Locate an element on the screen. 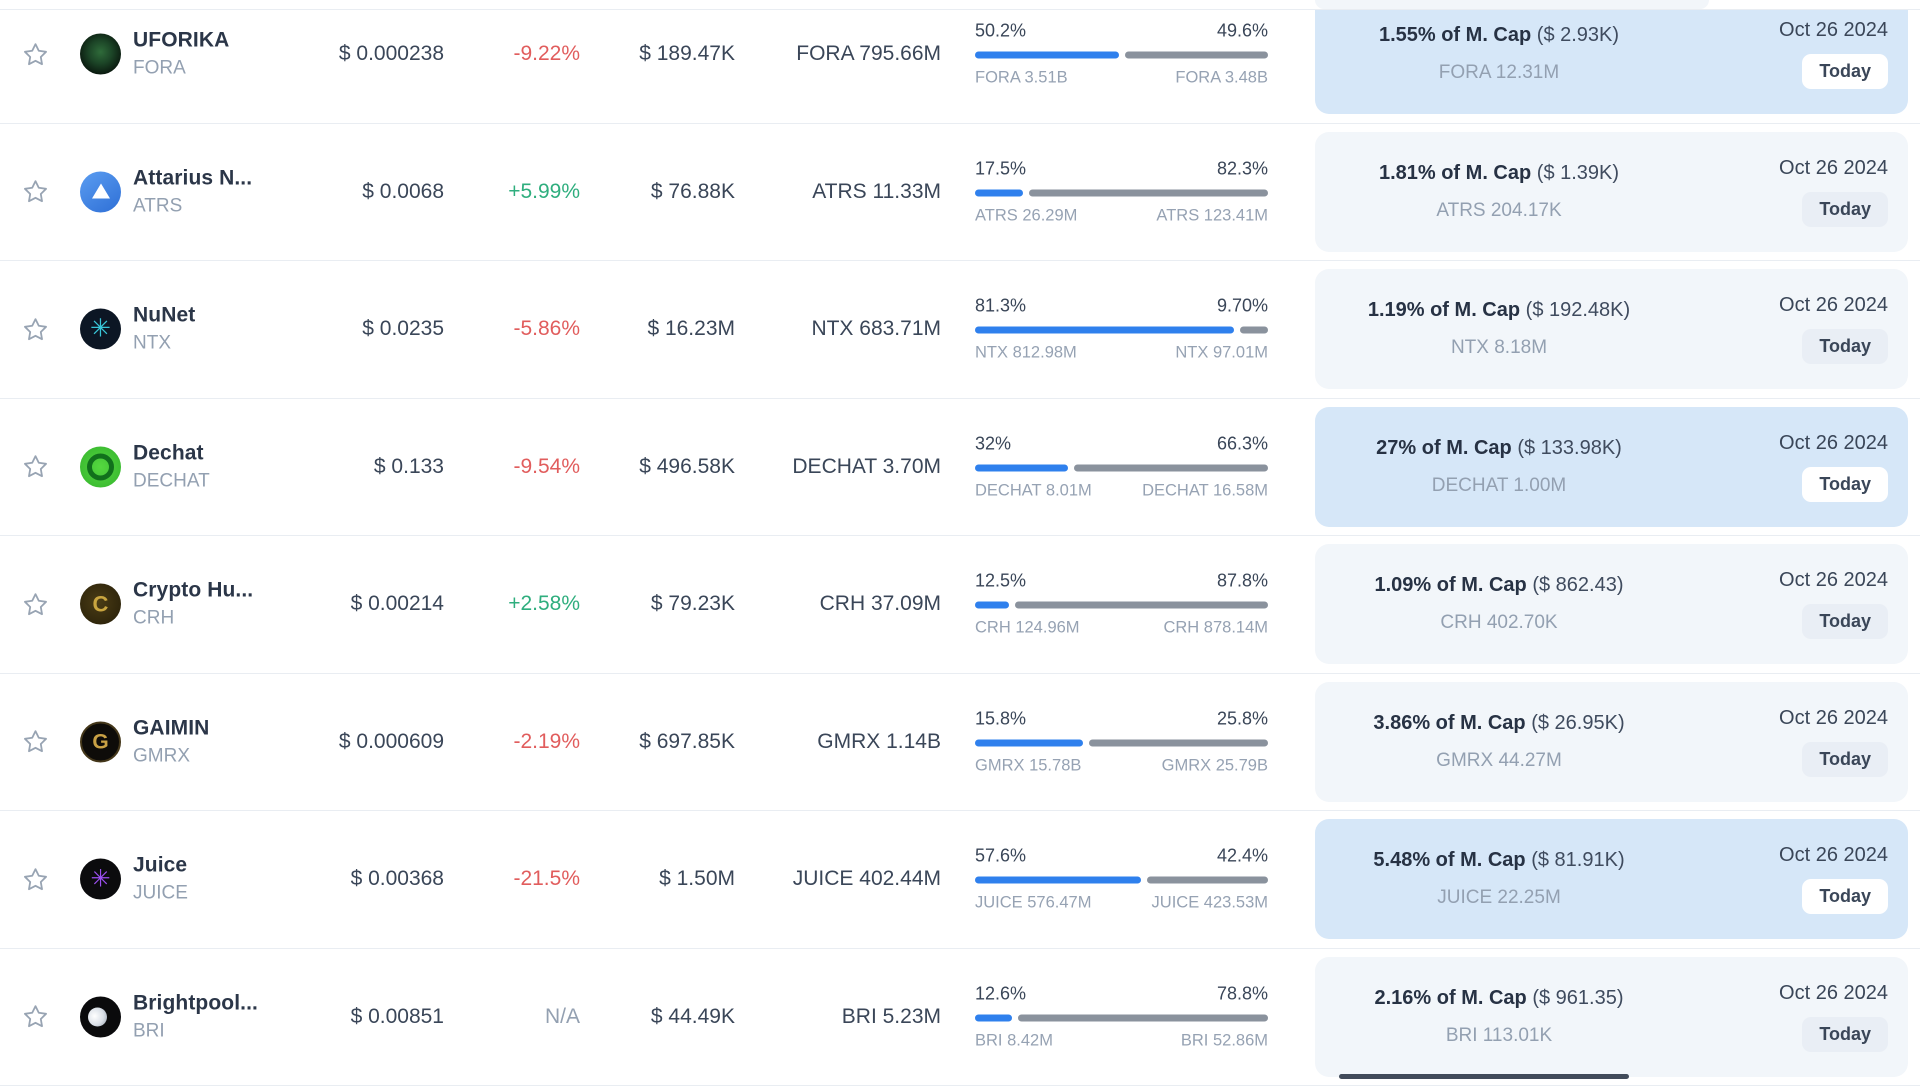 This screenshot has width=1920, height=1086. volume-cell: $ 1.50M is located at coordinates (660, 879).